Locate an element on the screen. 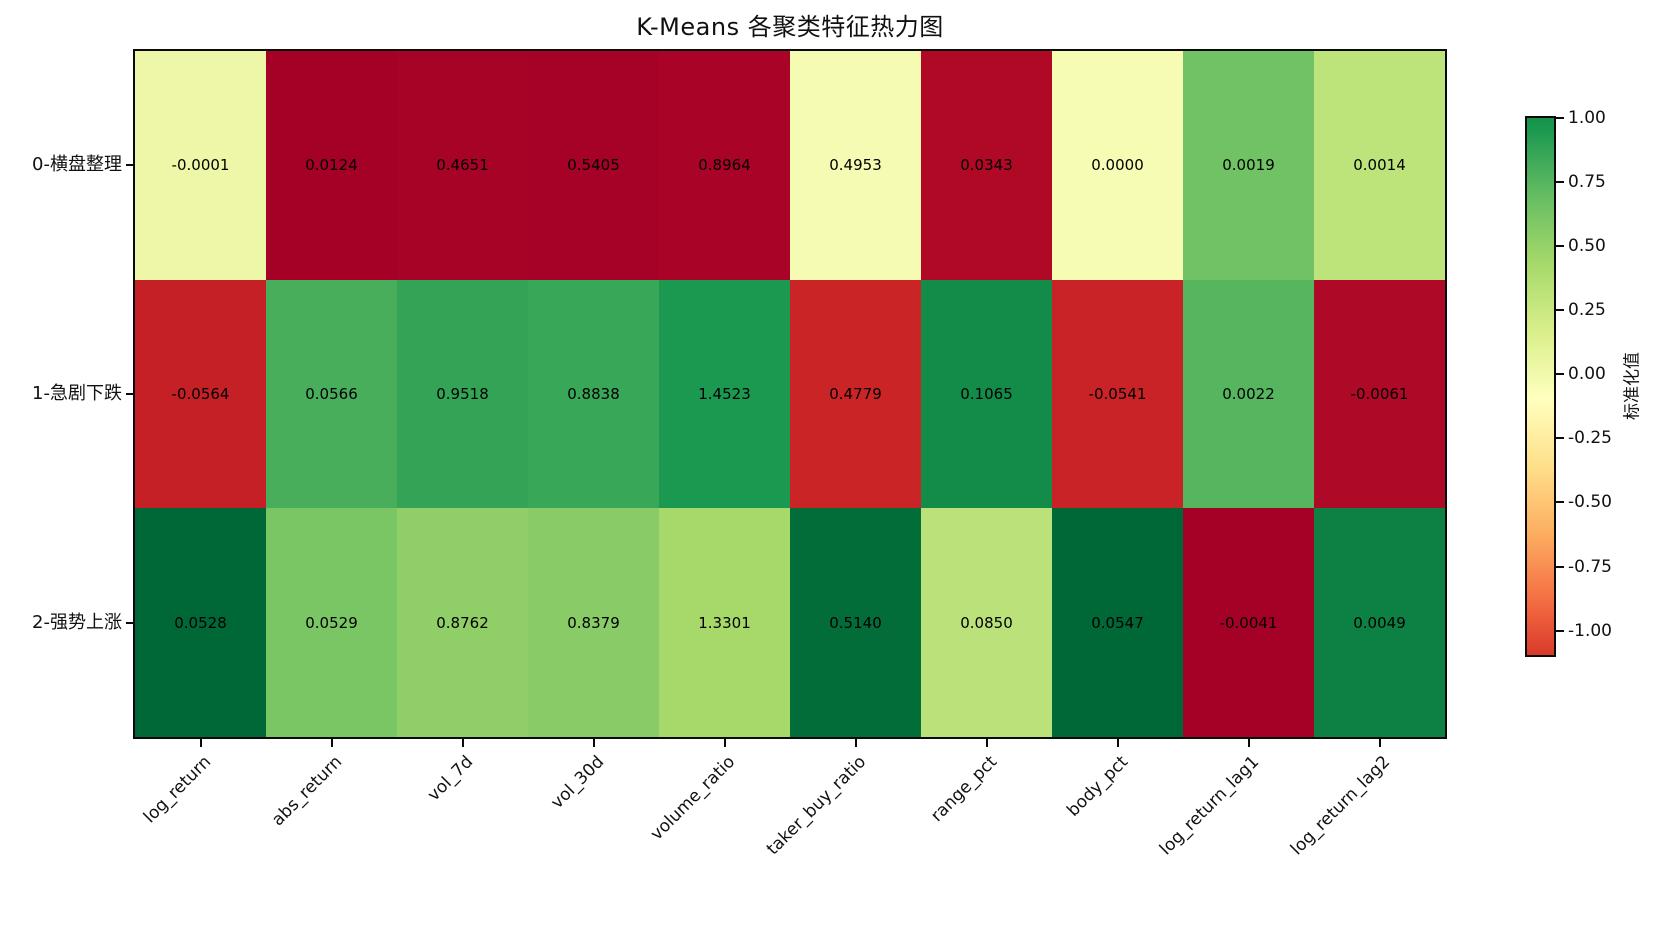 Image resolution: width=1659 pixels, height=950 pixels. cell-value: 1.4523 is located at coordinates (724, 394).